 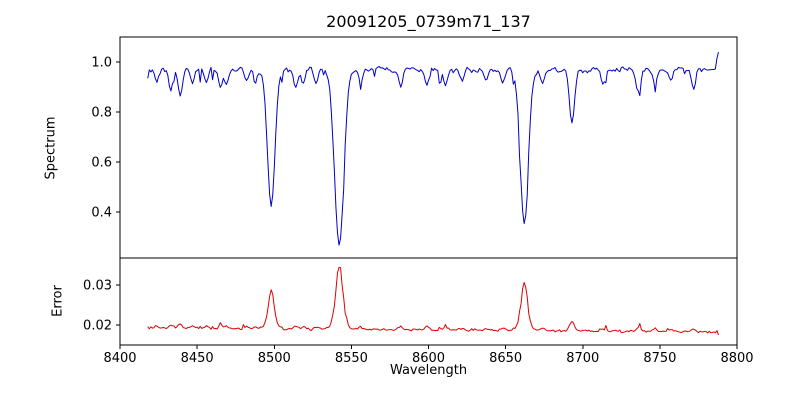 I want to click on y-tick-label: 0.6, so click(x=101, y=163).